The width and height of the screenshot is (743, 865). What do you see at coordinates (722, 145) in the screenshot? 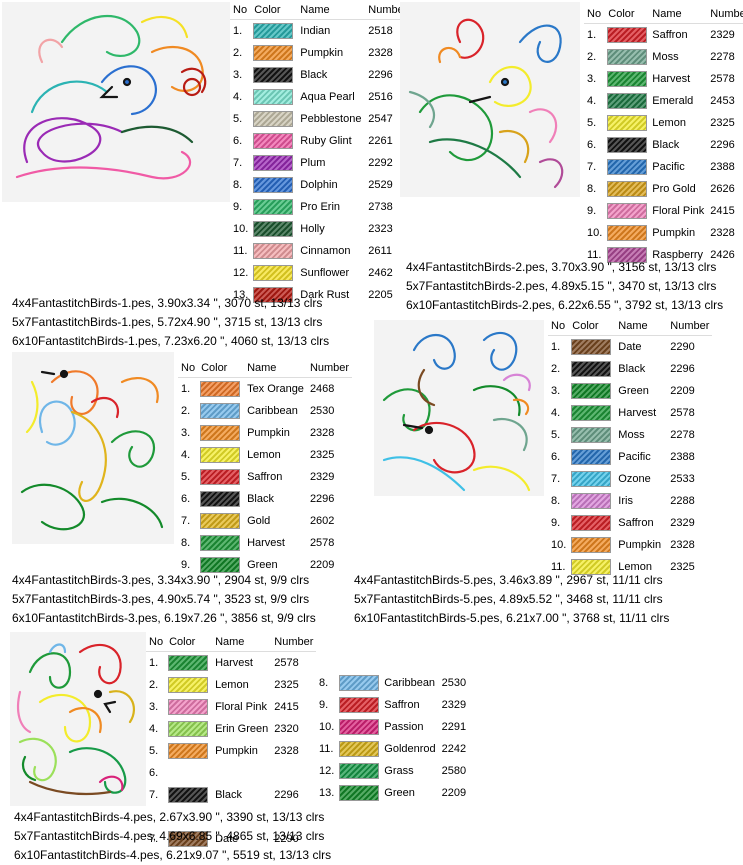
I see `thread-catalog-number: 2296` at bounding box center [722, 145].